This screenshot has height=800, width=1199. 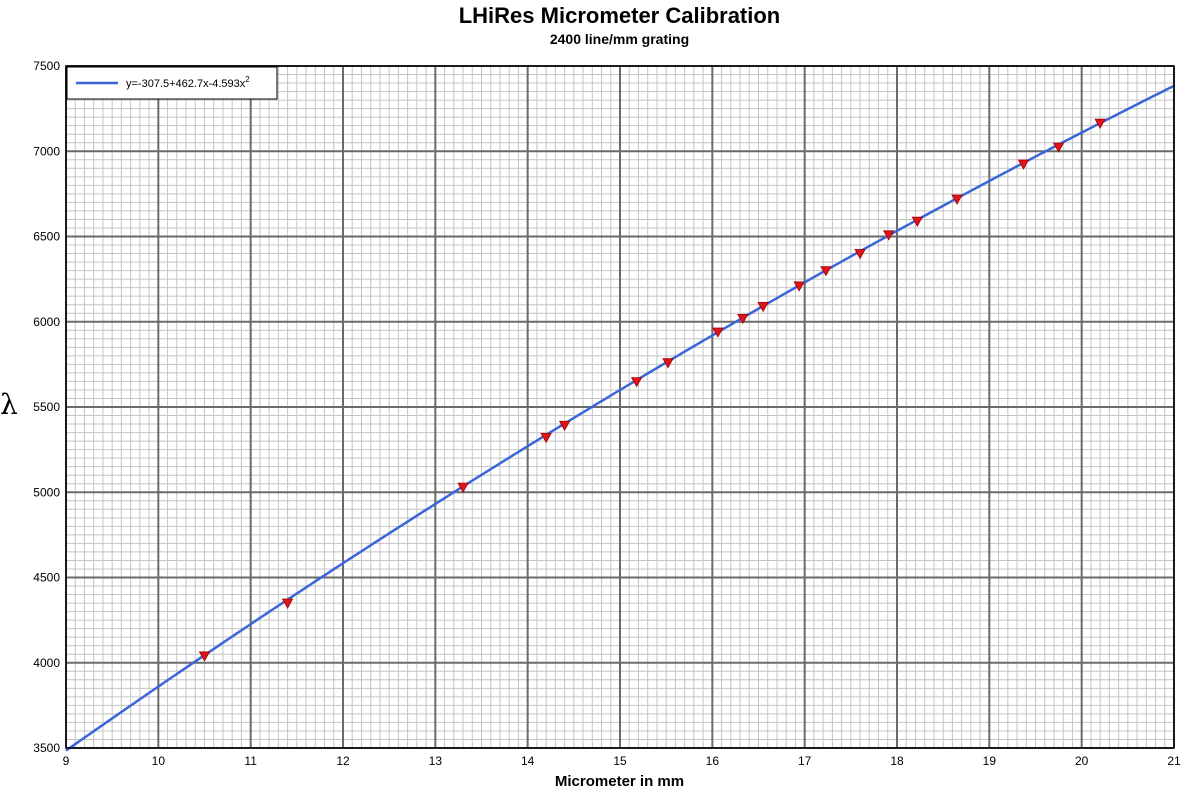 I want to click on x-tick-label: 15, so click(x=620, y=761).